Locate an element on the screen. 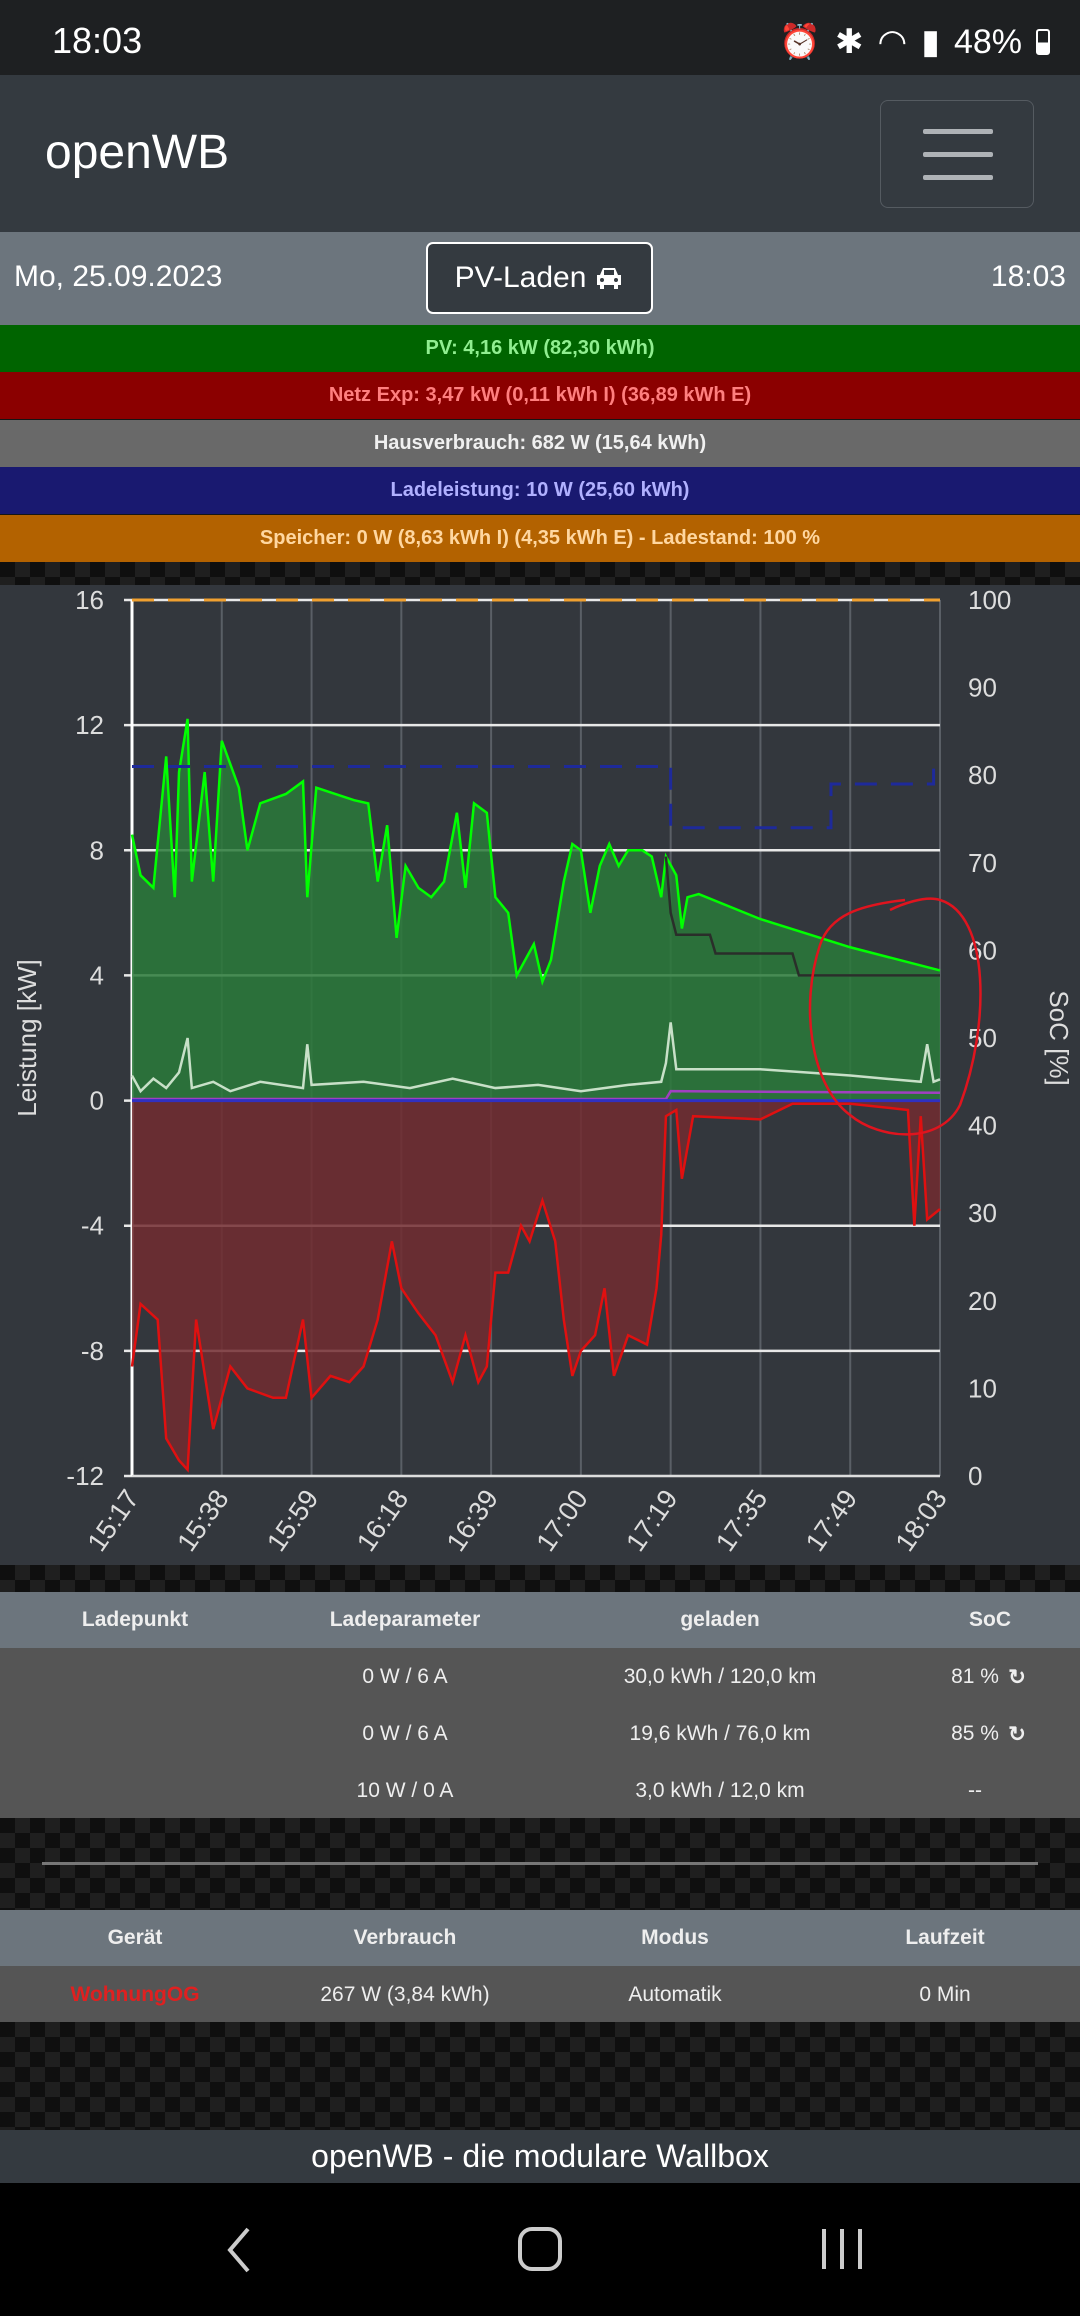 This screenshot has width=1080, height=2316. soc-value: 85 % is located at coordinates (975, 1733).